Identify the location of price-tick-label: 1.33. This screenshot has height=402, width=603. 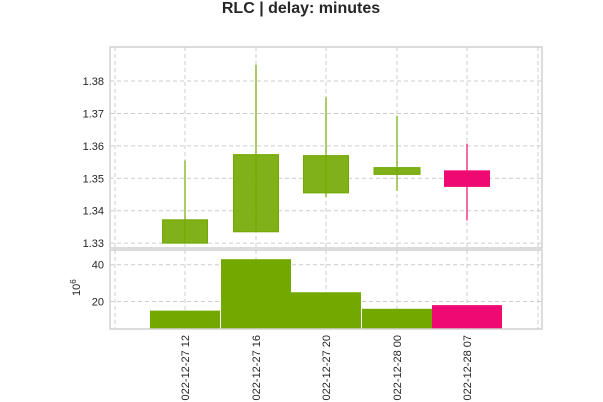
(93, 244).